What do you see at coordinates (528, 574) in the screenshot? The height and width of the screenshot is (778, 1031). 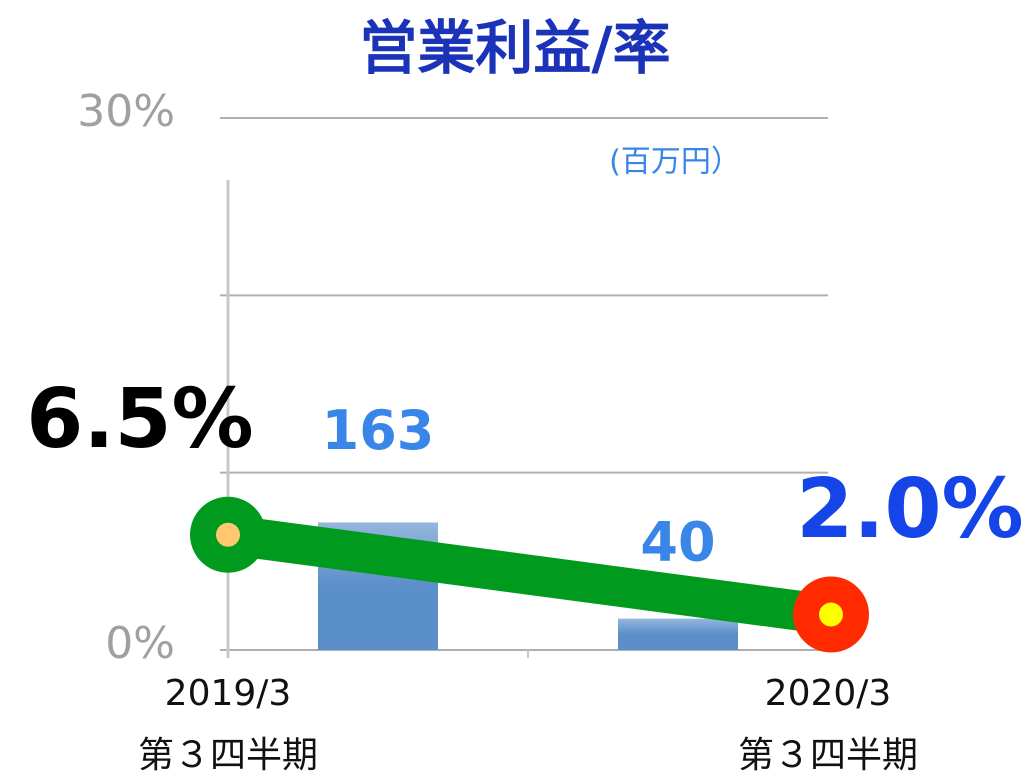 I see `line` at bounding box center [528, 574].